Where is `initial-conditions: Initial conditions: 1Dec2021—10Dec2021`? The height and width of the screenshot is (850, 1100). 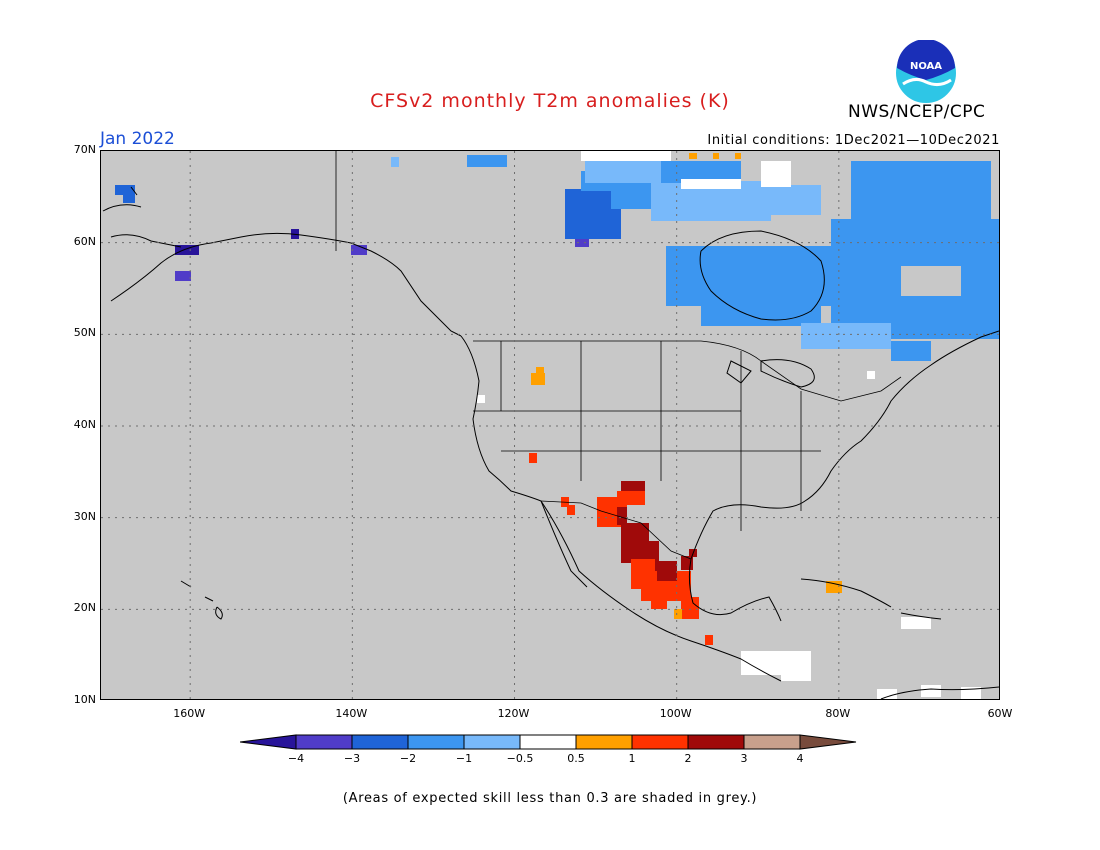 initial-conditions: Initial conditions: 1Dec2021—10Dec2021 is located at coordinates (853, 140).